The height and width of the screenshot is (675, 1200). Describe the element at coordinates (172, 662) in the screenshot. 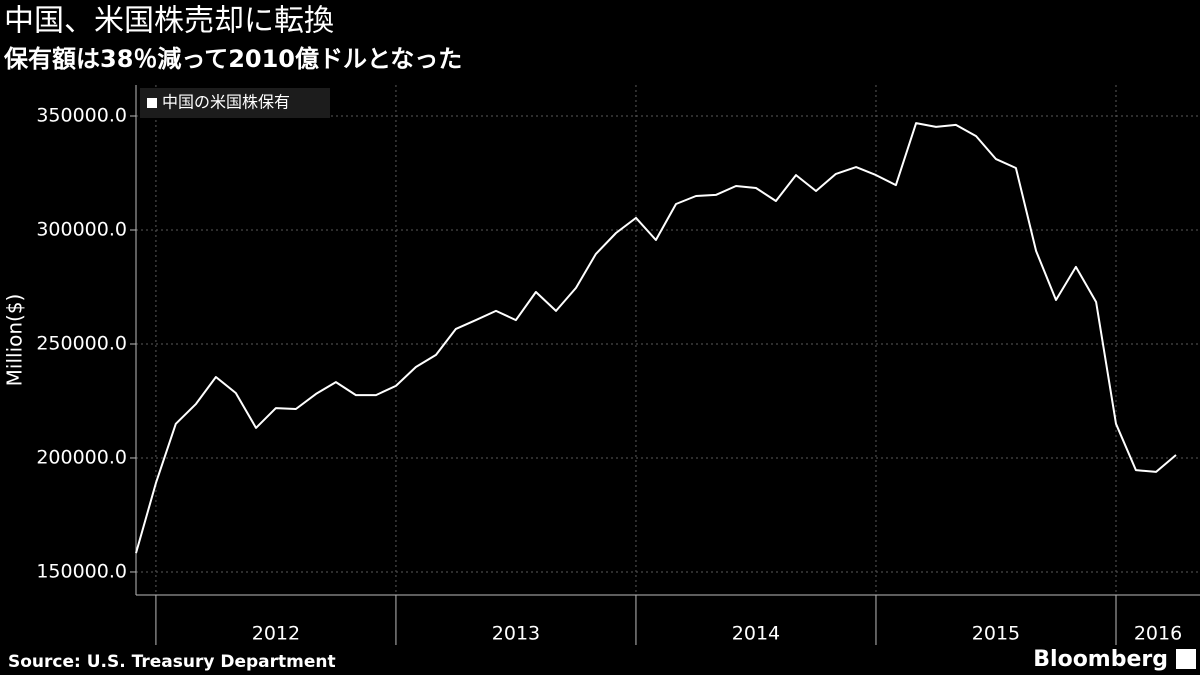

I see `source: Source: U.S. Treasury Department` at that location.